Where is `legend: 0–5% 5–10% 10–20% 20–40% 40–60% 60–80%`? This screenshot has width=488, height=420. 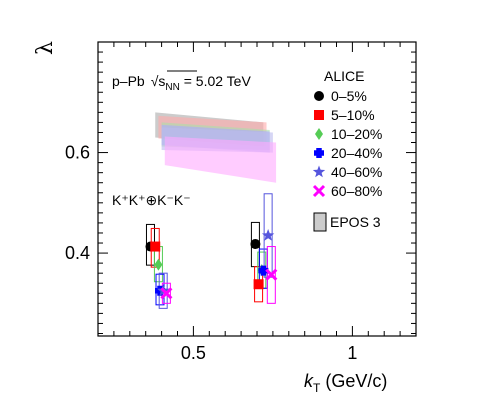 legend: 0–5% 5–10% 10–20% 20–40% 40–60% 60–80% is located at coordinates (347, 143).